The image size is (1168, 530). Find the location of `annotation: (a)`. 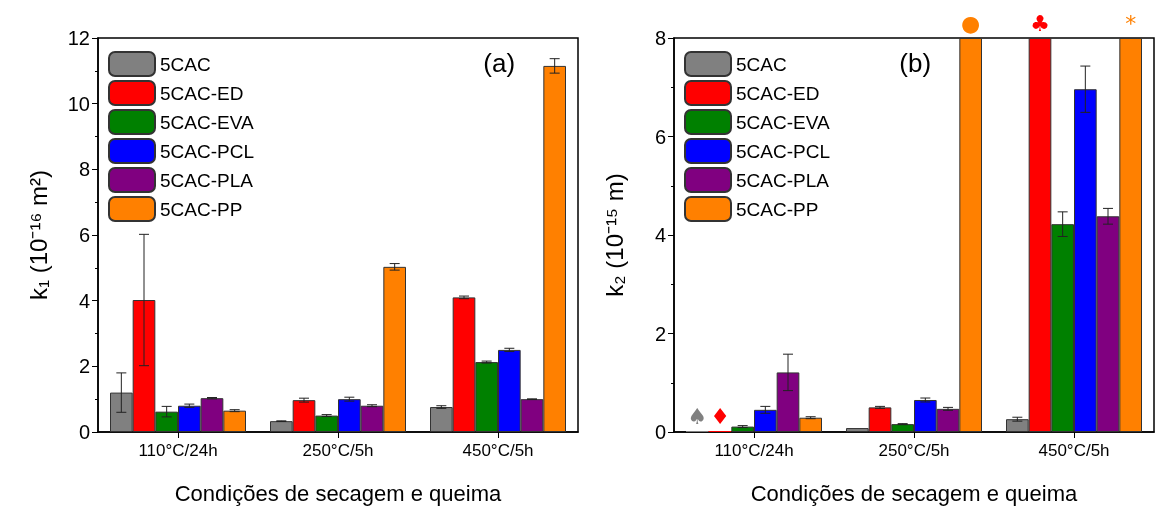

annotation: (a) is located at coordinates (499, 63).